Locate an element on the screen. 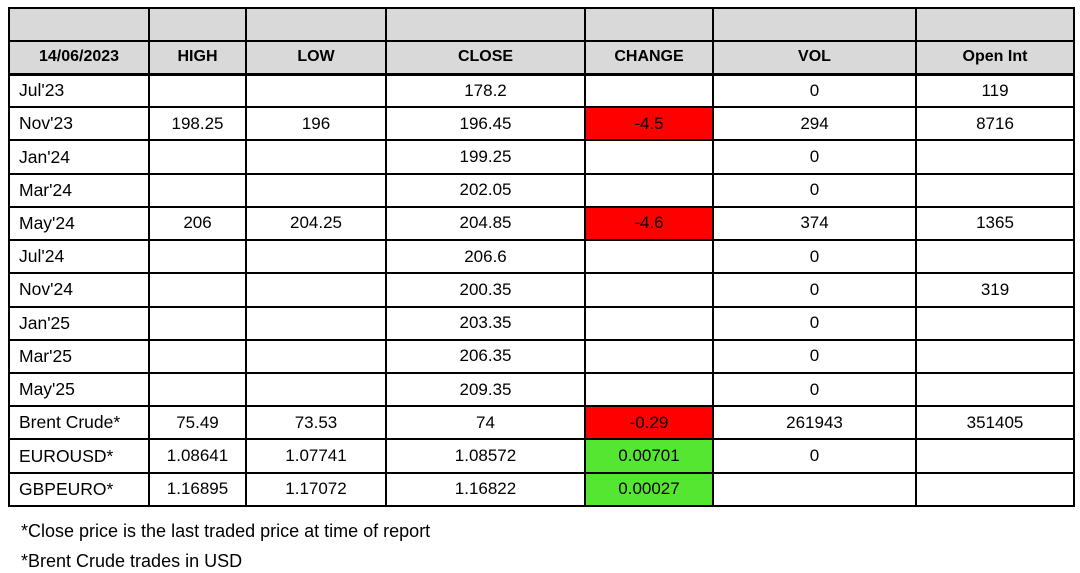 The width and height of the screenshot is (1080, 573). close-cell: 206.35 is located at coordinates (485, 356).